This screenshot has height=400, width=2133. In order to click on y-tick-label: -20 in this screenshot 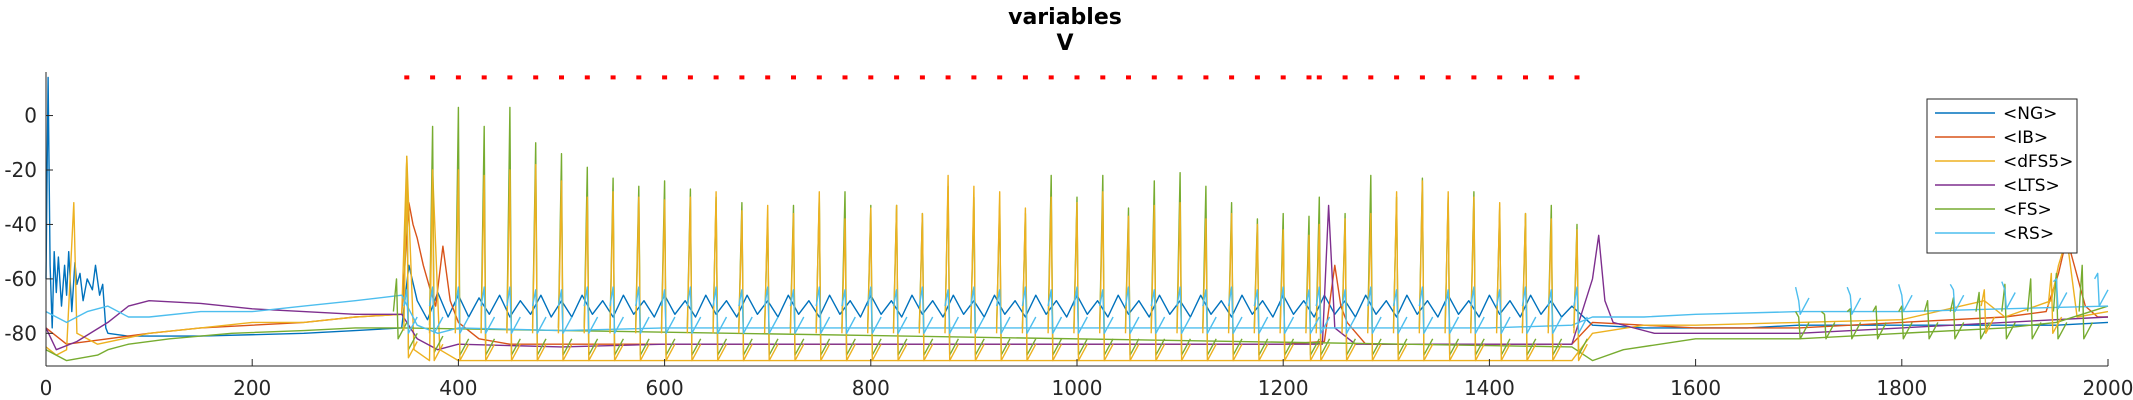, I will do `click(20, 170)`.